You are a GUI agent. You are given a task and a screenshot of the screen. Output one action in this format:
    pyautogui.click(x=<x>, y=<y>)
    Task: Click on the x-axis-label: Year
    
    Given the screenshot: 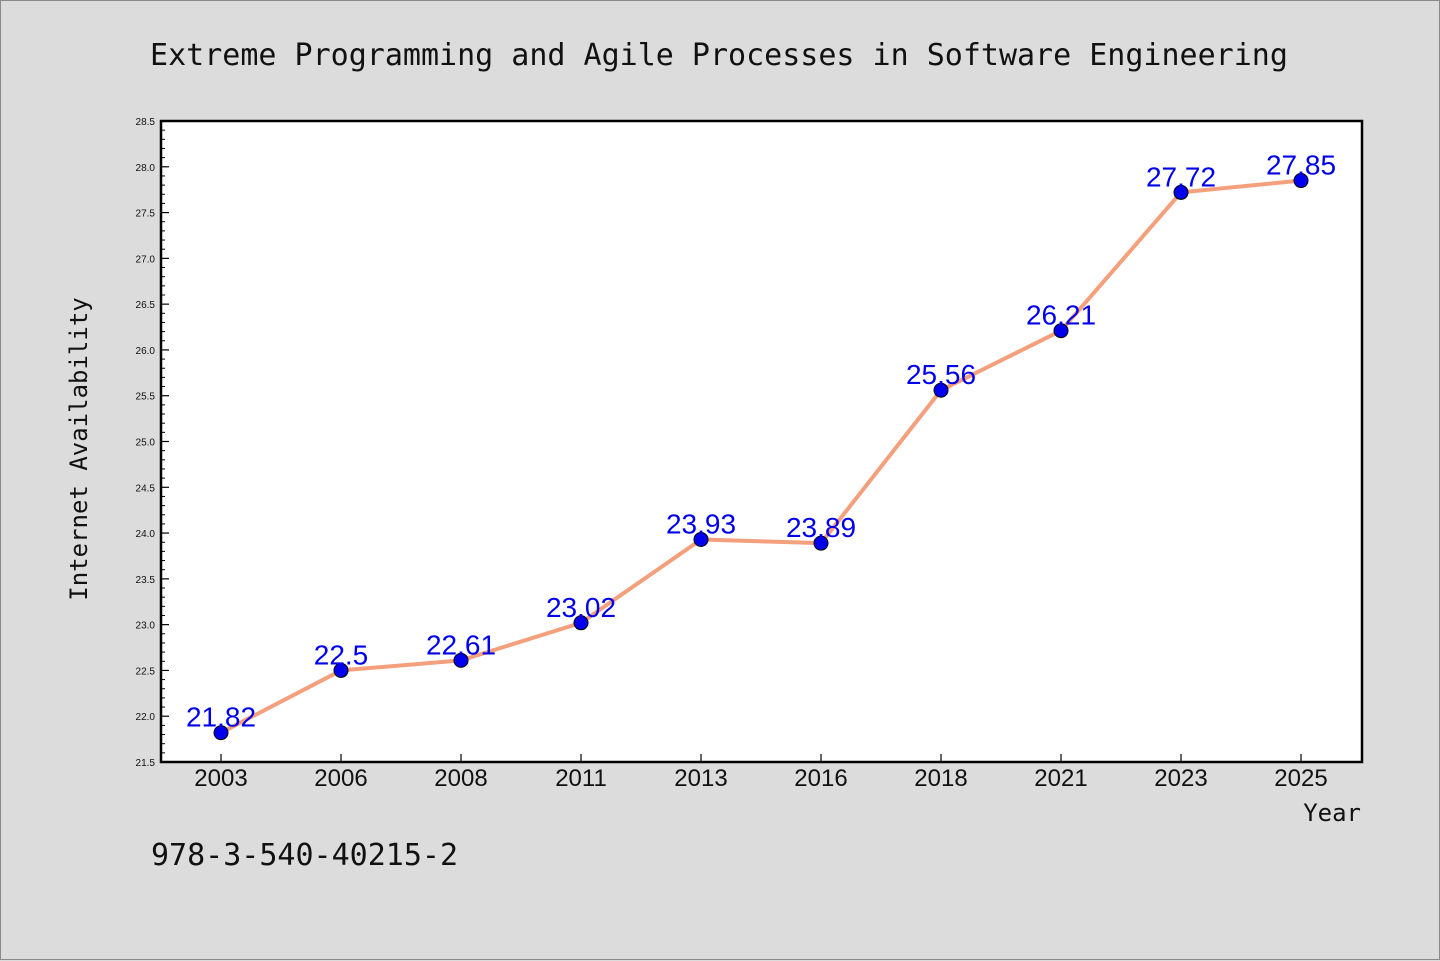 What is the action you would take?
    pyautogui.click(x=1332, y=813)
    